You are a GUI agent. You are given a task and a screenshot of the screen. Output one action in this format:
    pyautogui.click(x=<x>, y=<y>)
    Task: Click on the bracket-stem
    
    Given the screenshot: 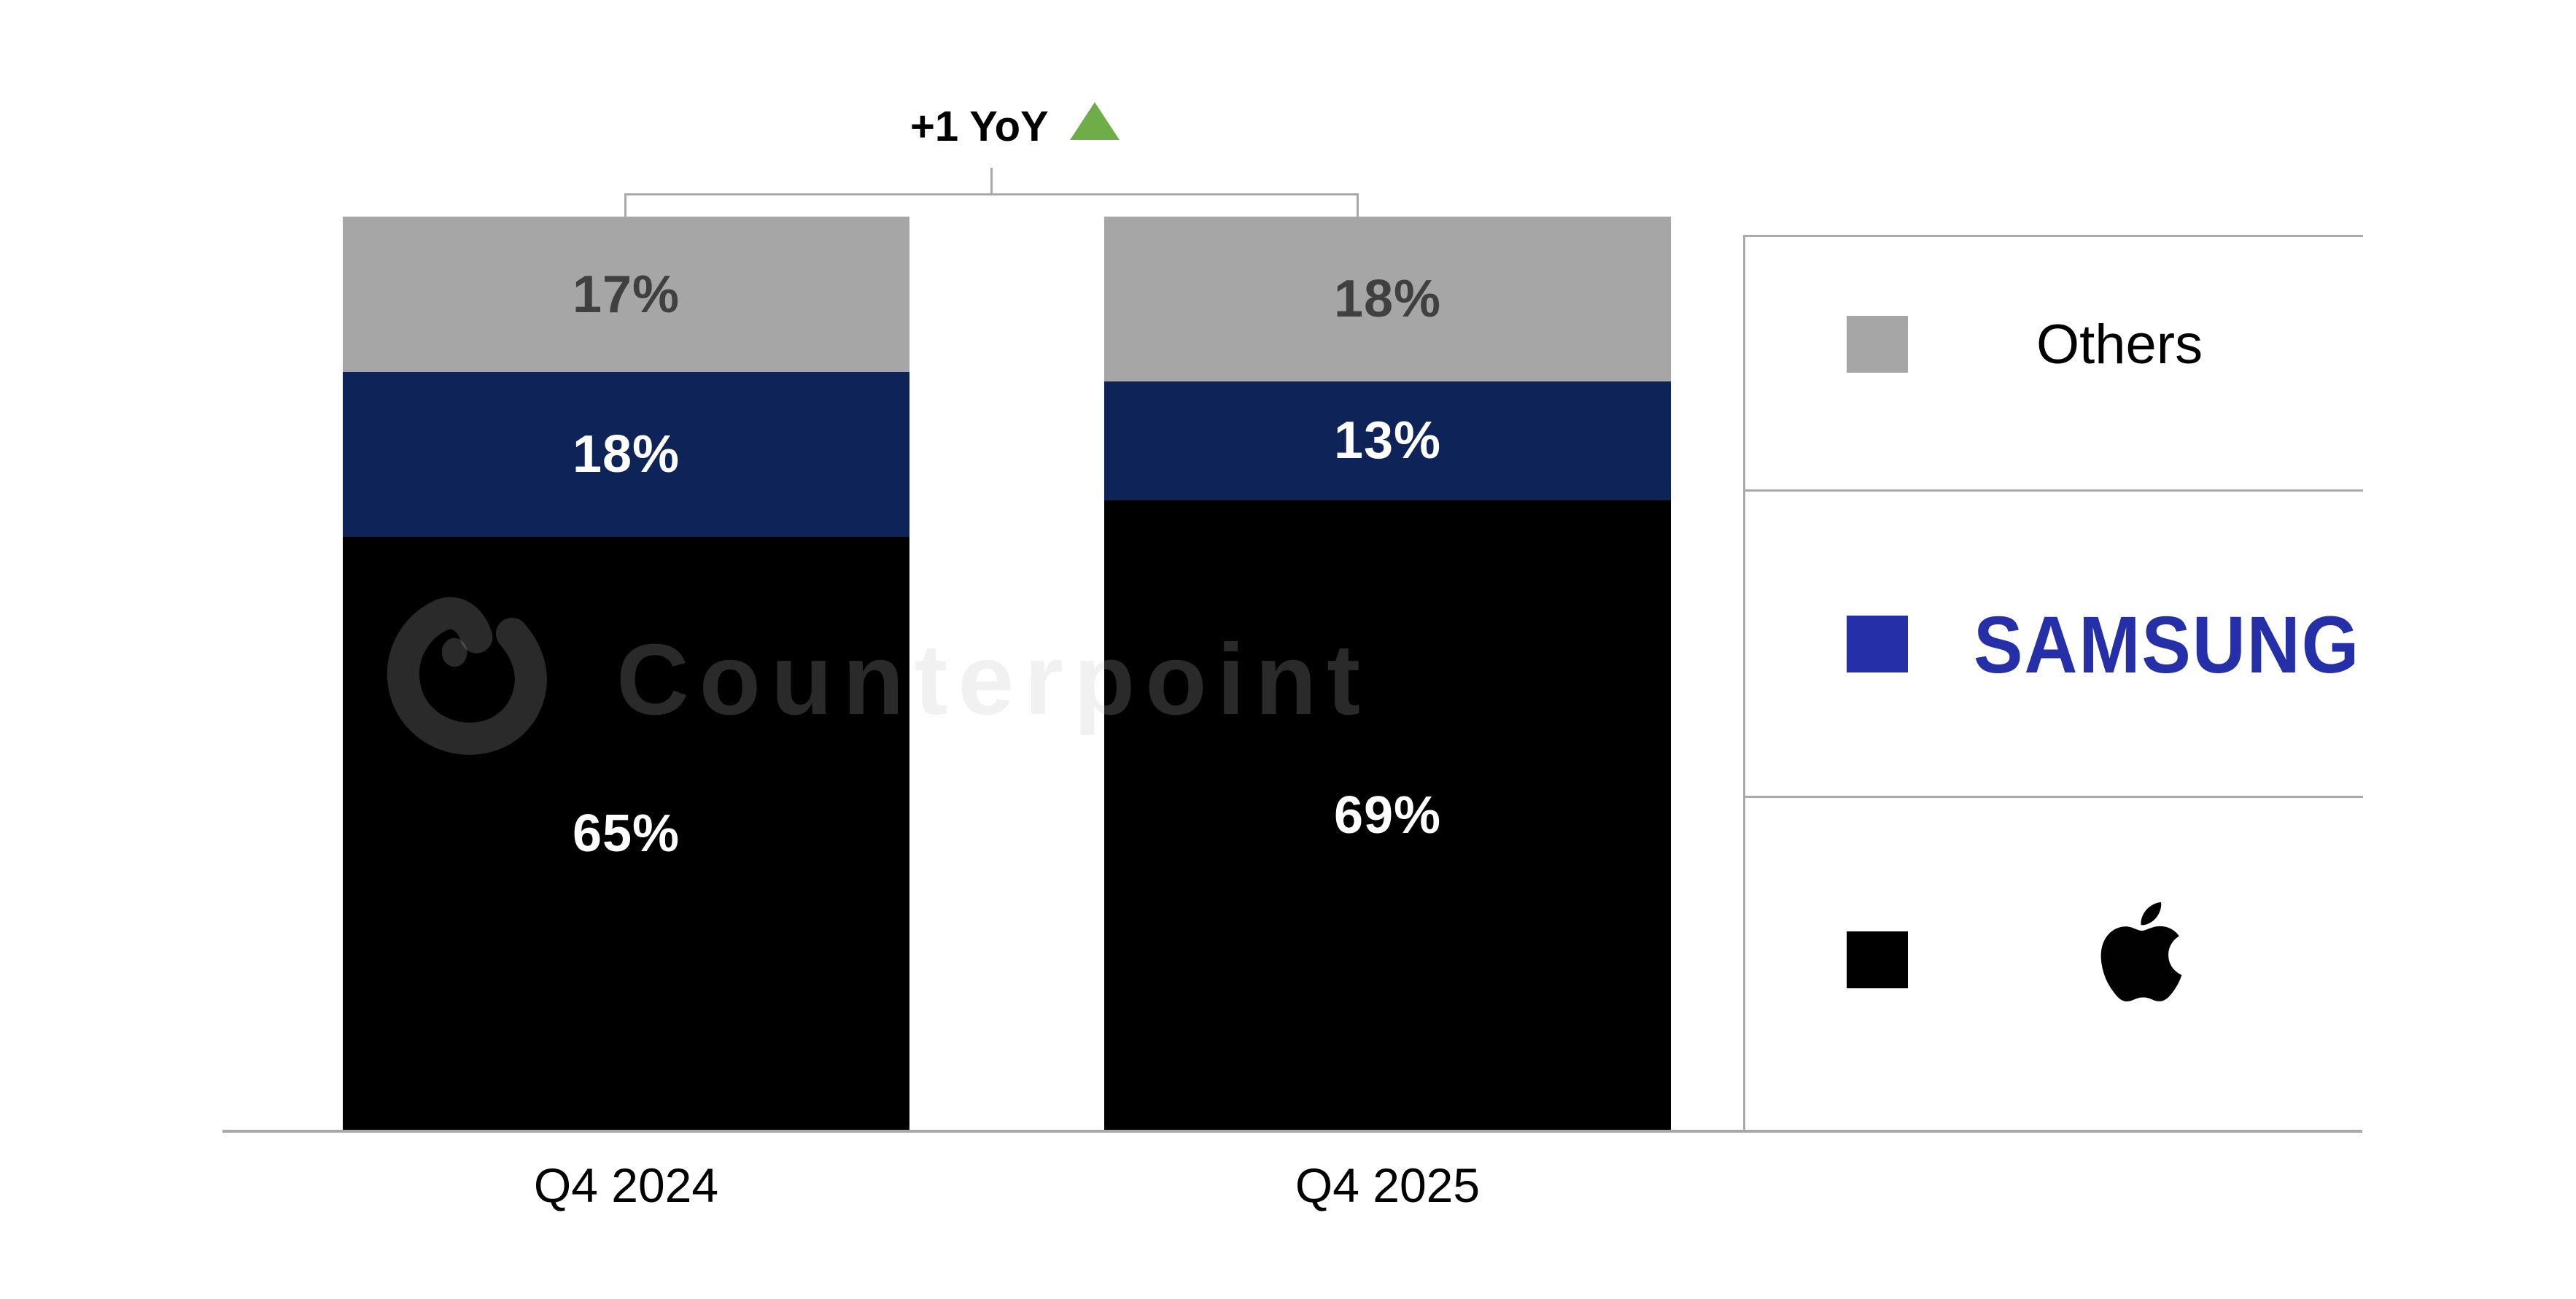 What is the action you would take?
    pyautogui.click(x=992, y=181)
    